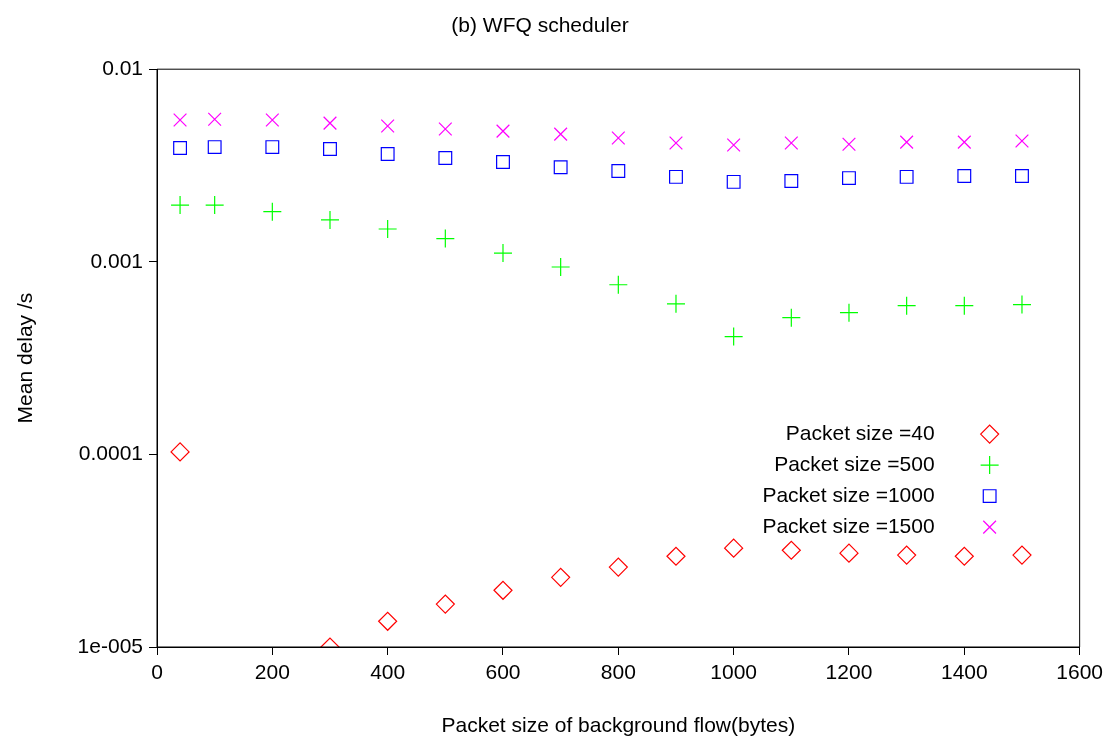 This screenshot has width=1109, height=743. Describe the element at coordinates (1079, 672) in the screenshot. I see `x-tick-label: 1600` at that location.